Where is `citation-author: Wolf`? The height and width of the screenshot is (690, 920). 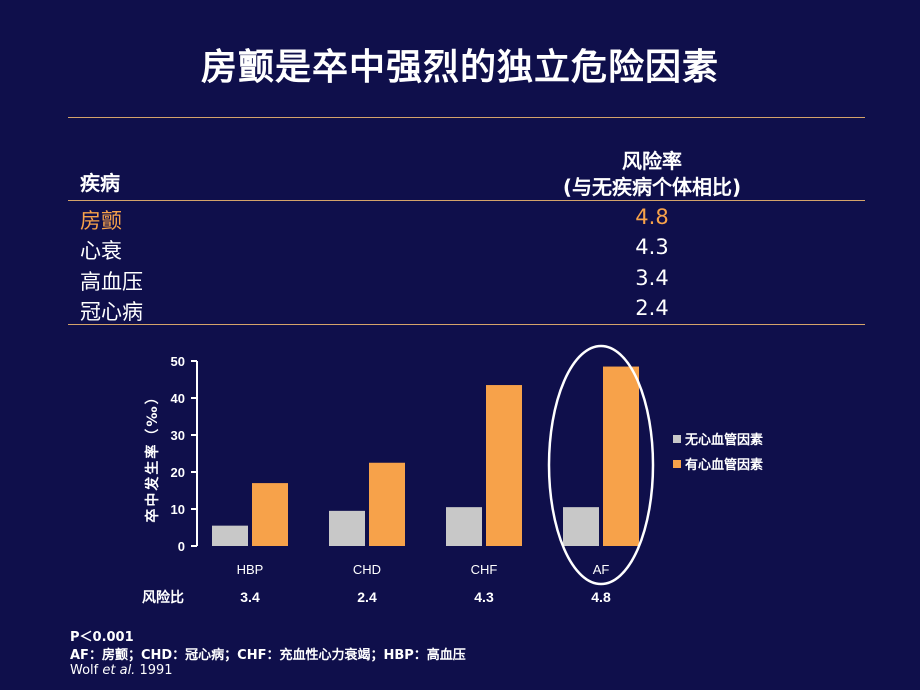 citation-author: Wolf is located at coordinates (86, 670).